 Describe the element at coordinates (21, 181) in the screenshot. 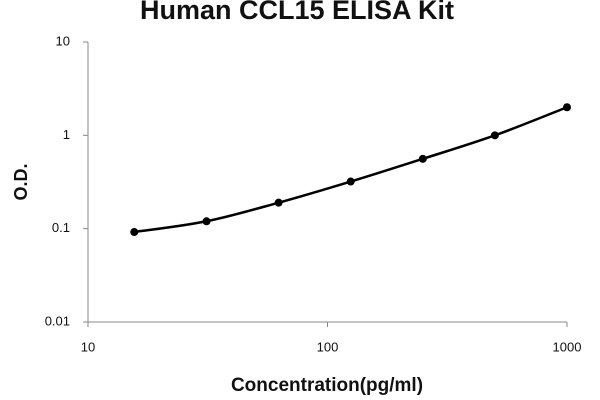

I see `y-axis-label: O.D.` at that location.